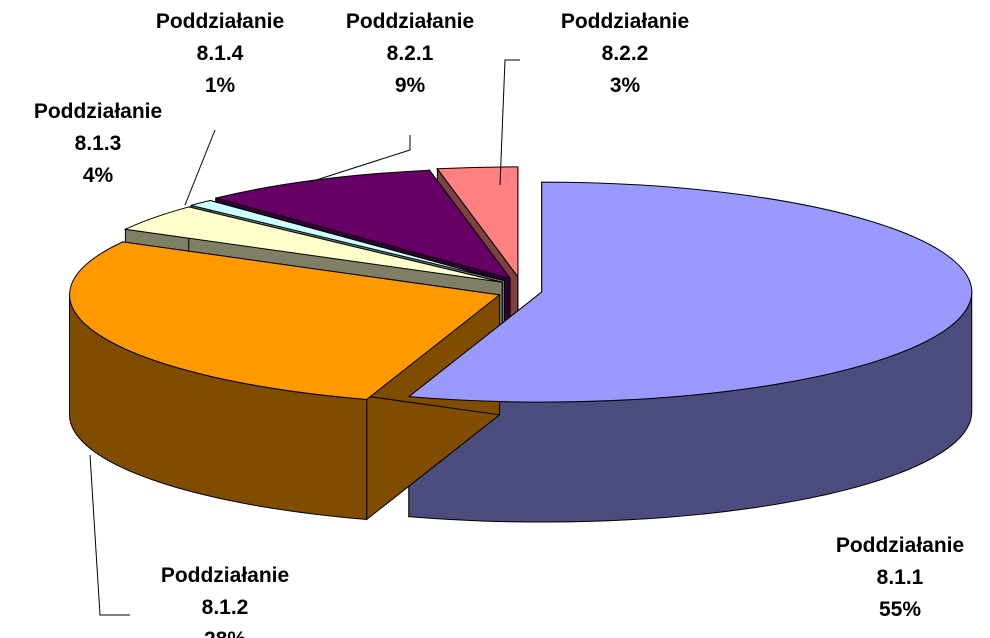  What do you see at coordinates (98, 127) in the screenshot?
I see `slice-label: Poddziałanie 8.1.3` at bounding box center [98, 127].